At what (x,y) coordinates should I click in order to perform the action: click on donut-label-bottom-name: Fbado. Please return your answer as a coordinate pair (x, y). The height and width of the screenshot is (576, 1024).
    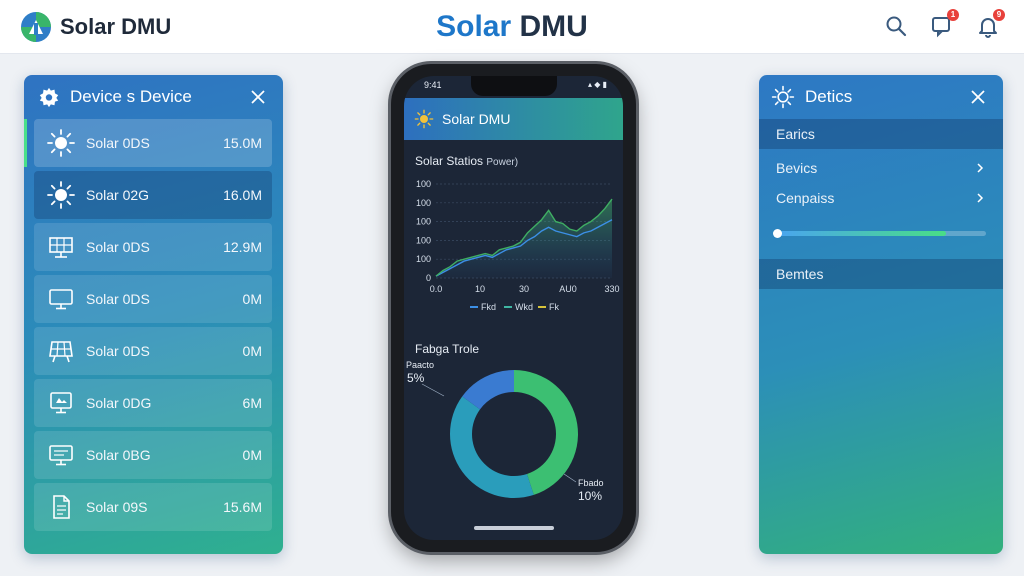
    Looking at the image, I should click on (591, 483).